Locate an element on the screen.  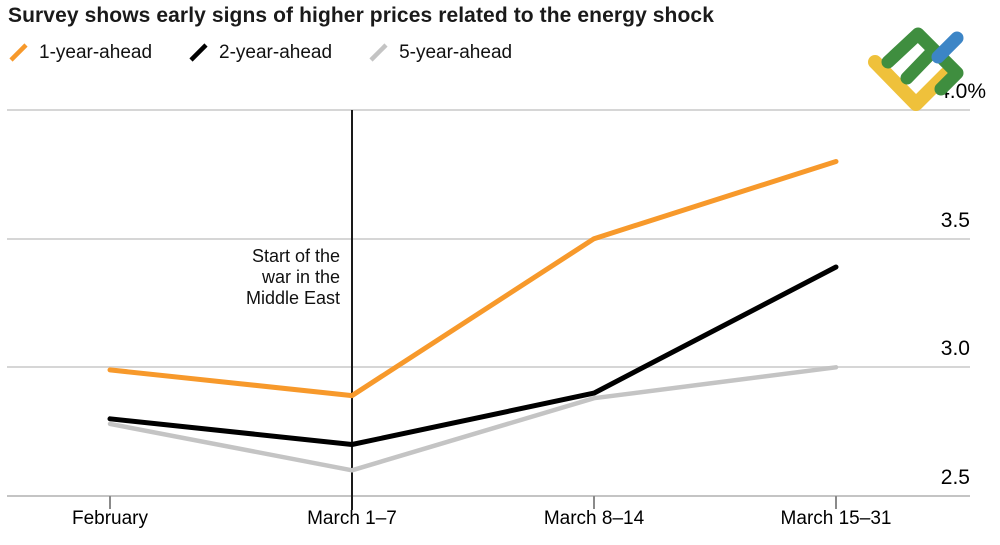
y-axis-label-3.5: 3.5 is located at coordinates (955, 220).